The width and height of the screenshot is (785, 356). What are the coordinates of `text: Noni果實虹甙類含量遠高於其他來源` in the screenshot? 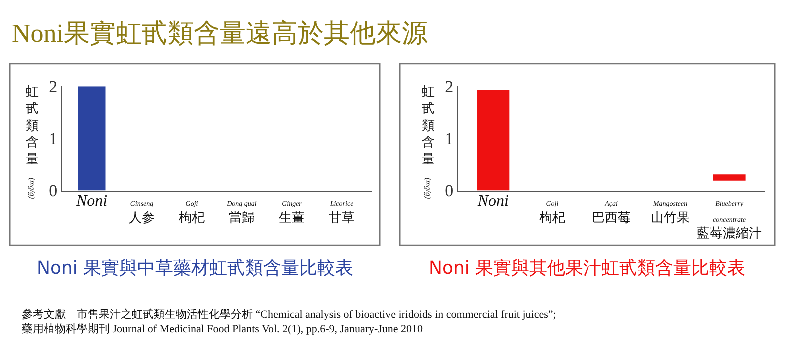 It's located at (220, 33).